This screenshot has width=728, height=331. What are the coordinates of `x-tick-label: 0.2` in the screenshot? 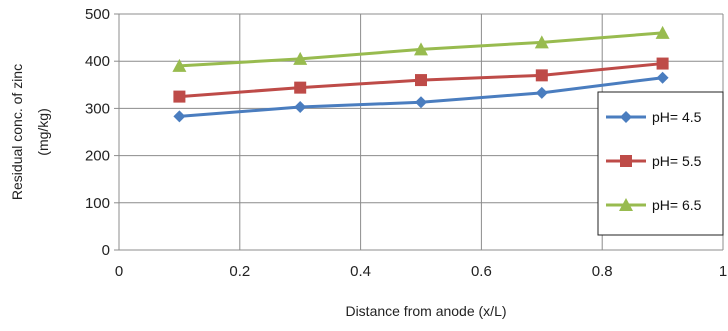 It's located at (239, 271).